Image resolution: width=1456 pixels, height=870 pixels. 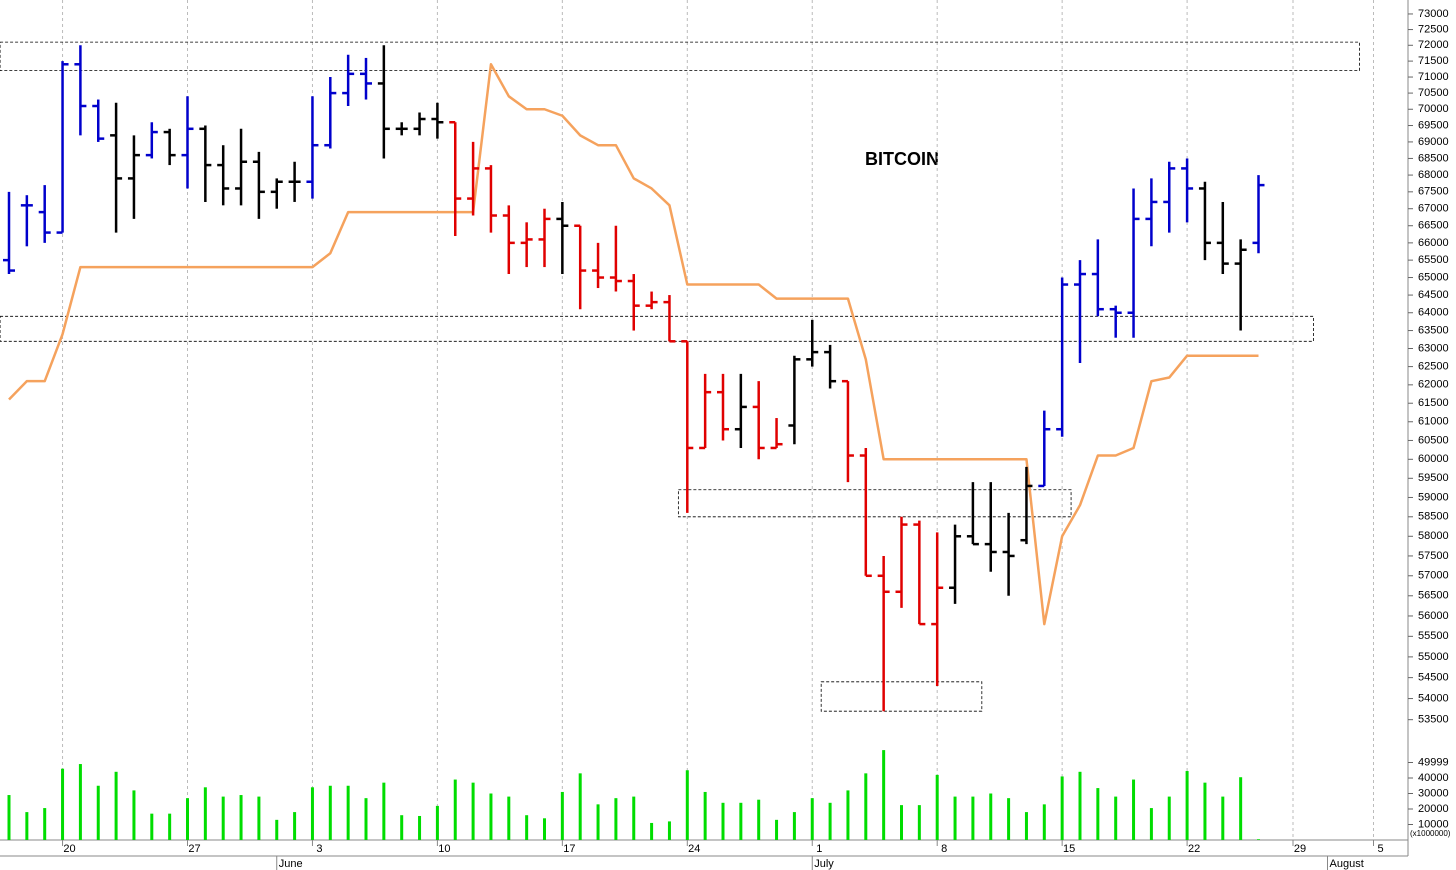 I want to click on y-tick-label: 59000, so click(x=1433, y=497).